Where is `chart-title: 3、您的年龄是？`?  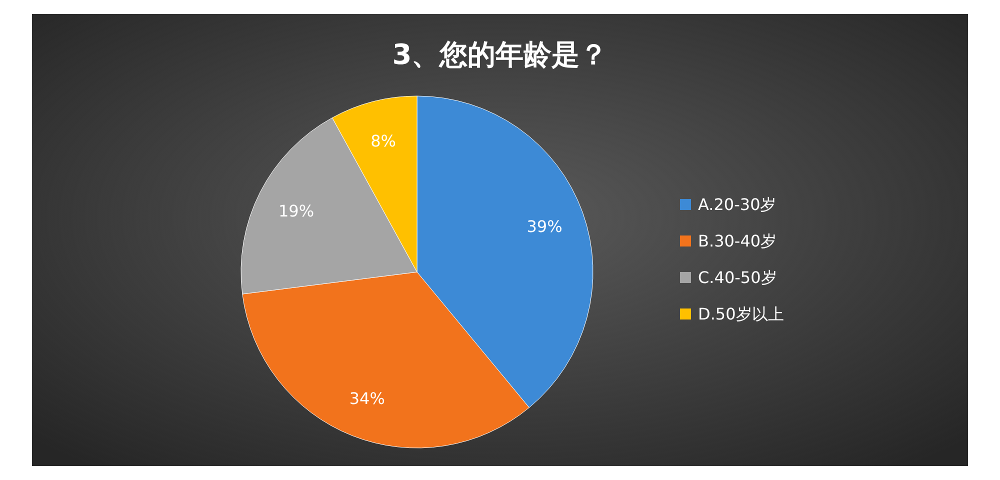
chart-title: 3、您的年龄是？ is located at coordinates (500, 54).